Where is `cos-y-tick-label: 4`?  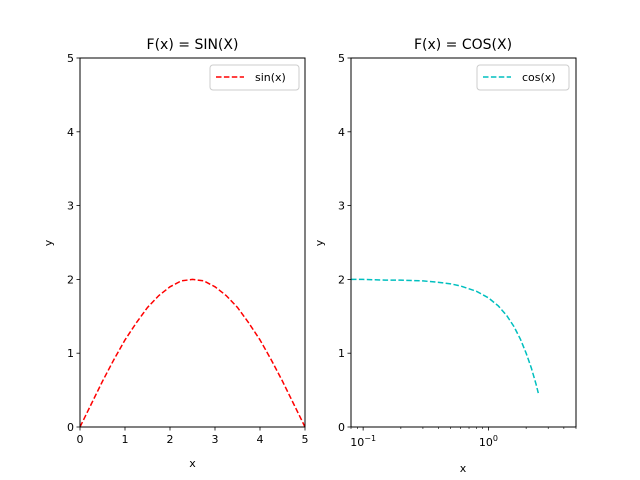
cos-y-tick-label: 4 is located at coordinates (341, 132).